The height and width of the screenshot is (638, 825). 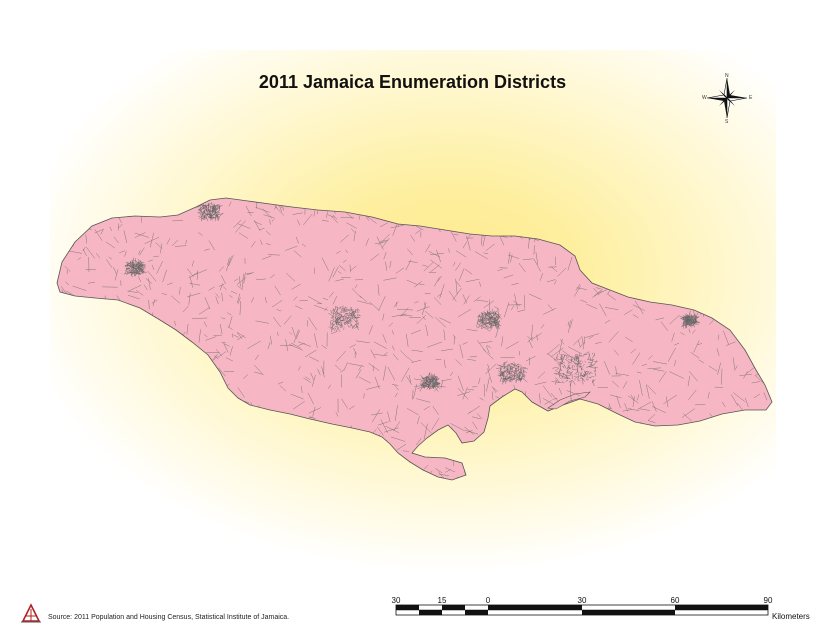 I want to click on compass-rose-icon, so click(x=727, y=98).